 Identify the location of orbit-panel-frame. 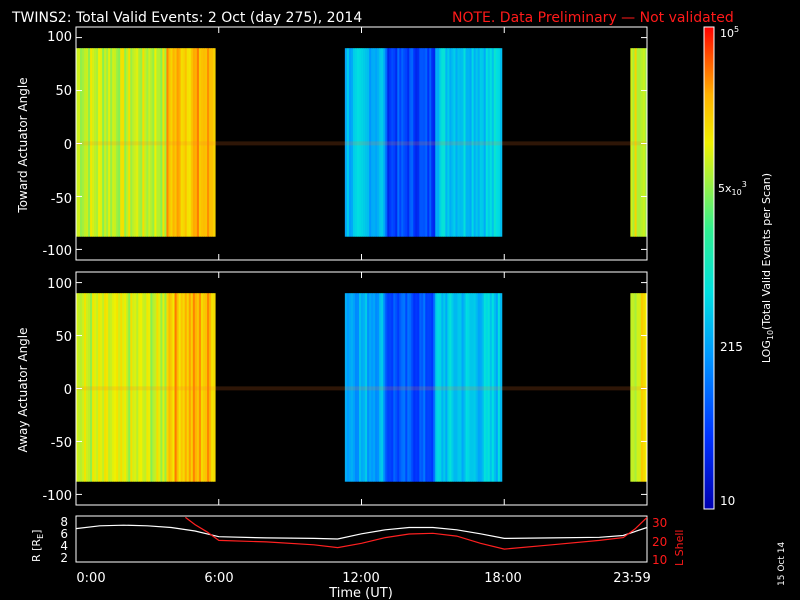
(361, 539).